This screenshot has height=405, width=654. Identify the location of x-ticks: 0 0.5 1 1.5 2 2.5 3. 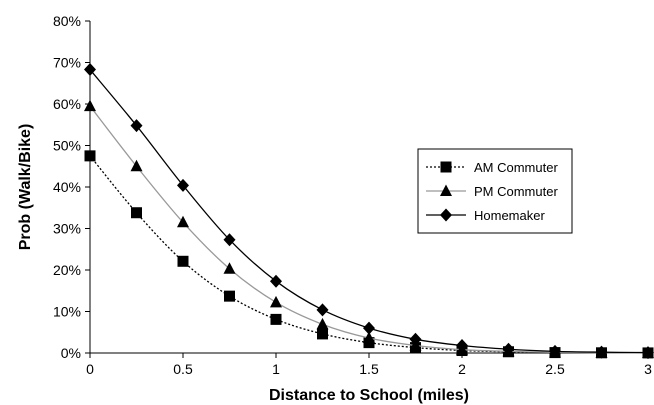
(369, 365).